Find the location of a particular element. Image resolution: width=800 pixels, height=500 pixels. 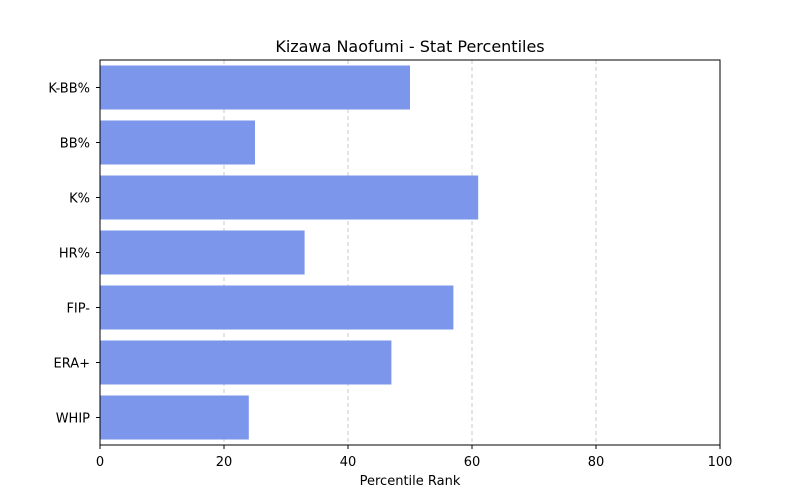

y-tick-label: HR% is located at coordinates (74, 254).